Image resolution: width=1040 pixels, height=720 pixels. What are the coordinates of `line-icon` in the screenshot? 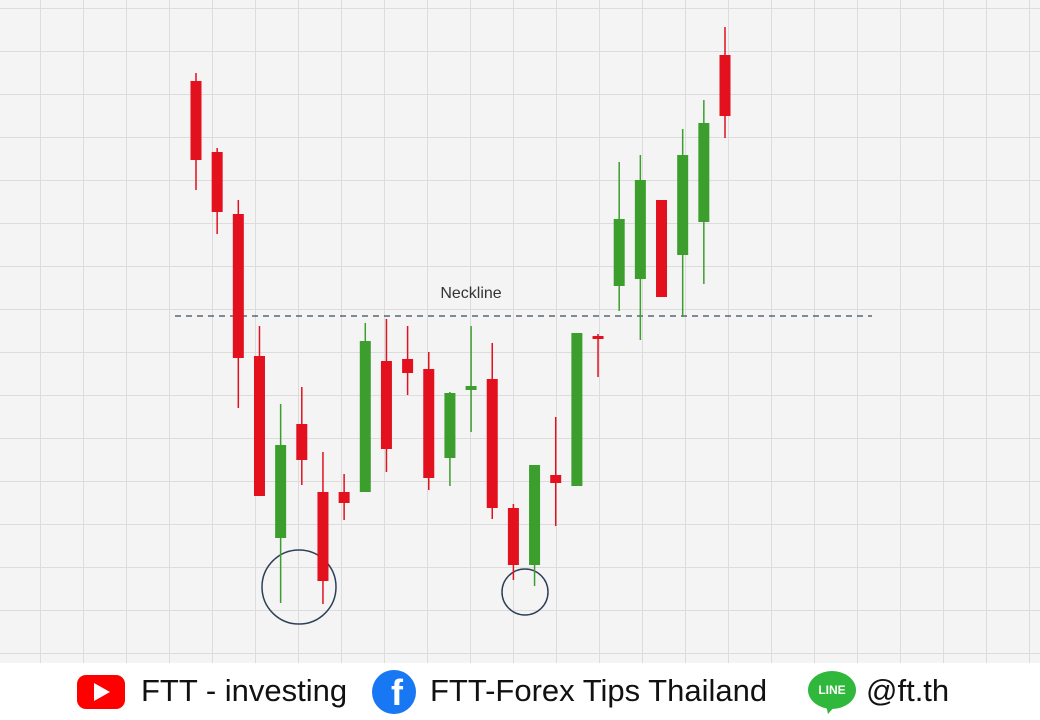 It's located at (832, 690).